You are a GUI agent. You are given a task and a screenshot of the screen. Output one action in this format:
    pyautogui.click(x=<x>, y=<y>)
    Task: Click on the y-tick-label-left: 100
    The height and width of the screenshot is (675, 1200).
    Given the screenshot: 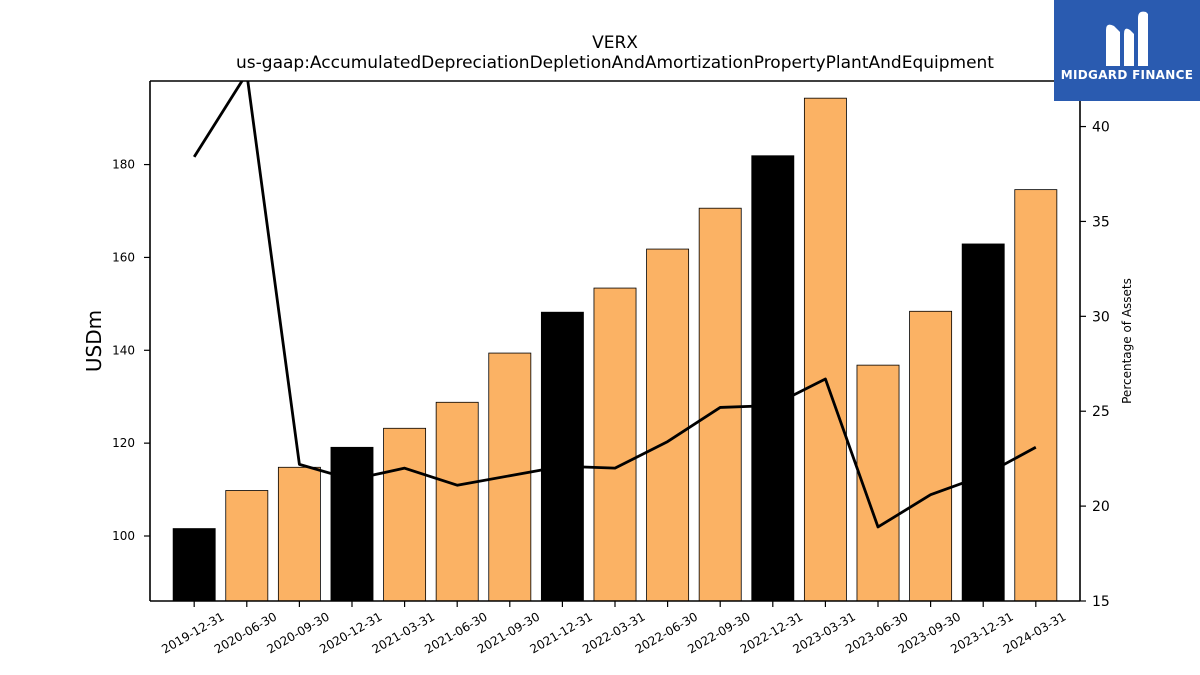 What is the action you would take?
    pyautogui.click(x=123, y=536)
    